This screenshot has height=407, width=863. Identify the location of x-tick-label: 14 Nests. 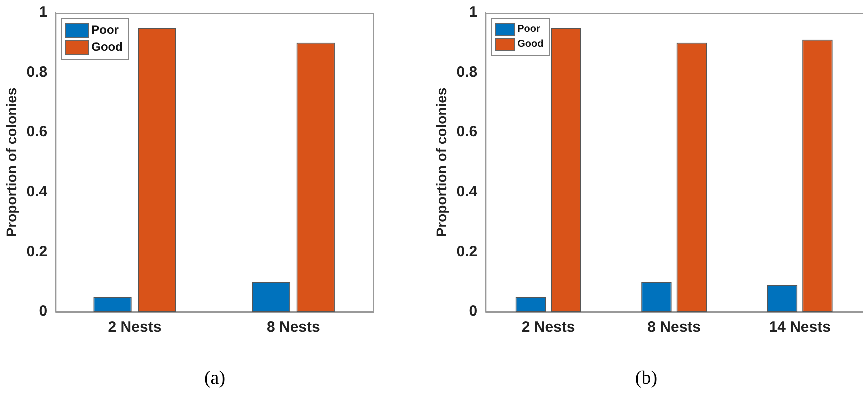
(800, 327).